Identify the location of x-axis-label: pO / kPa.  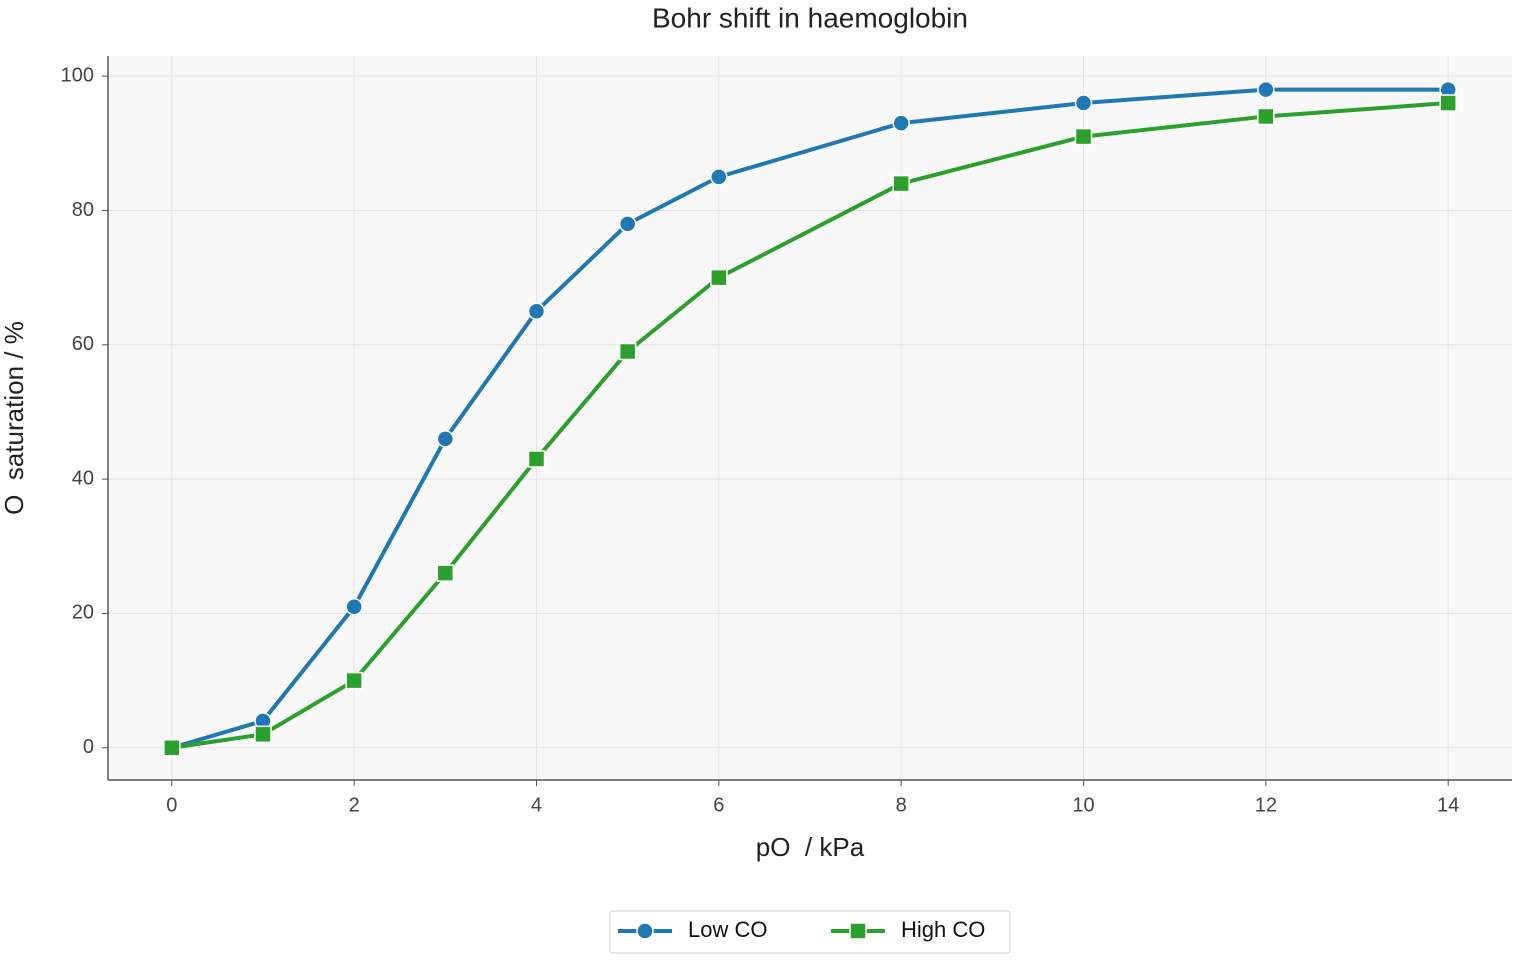
(810, 847).